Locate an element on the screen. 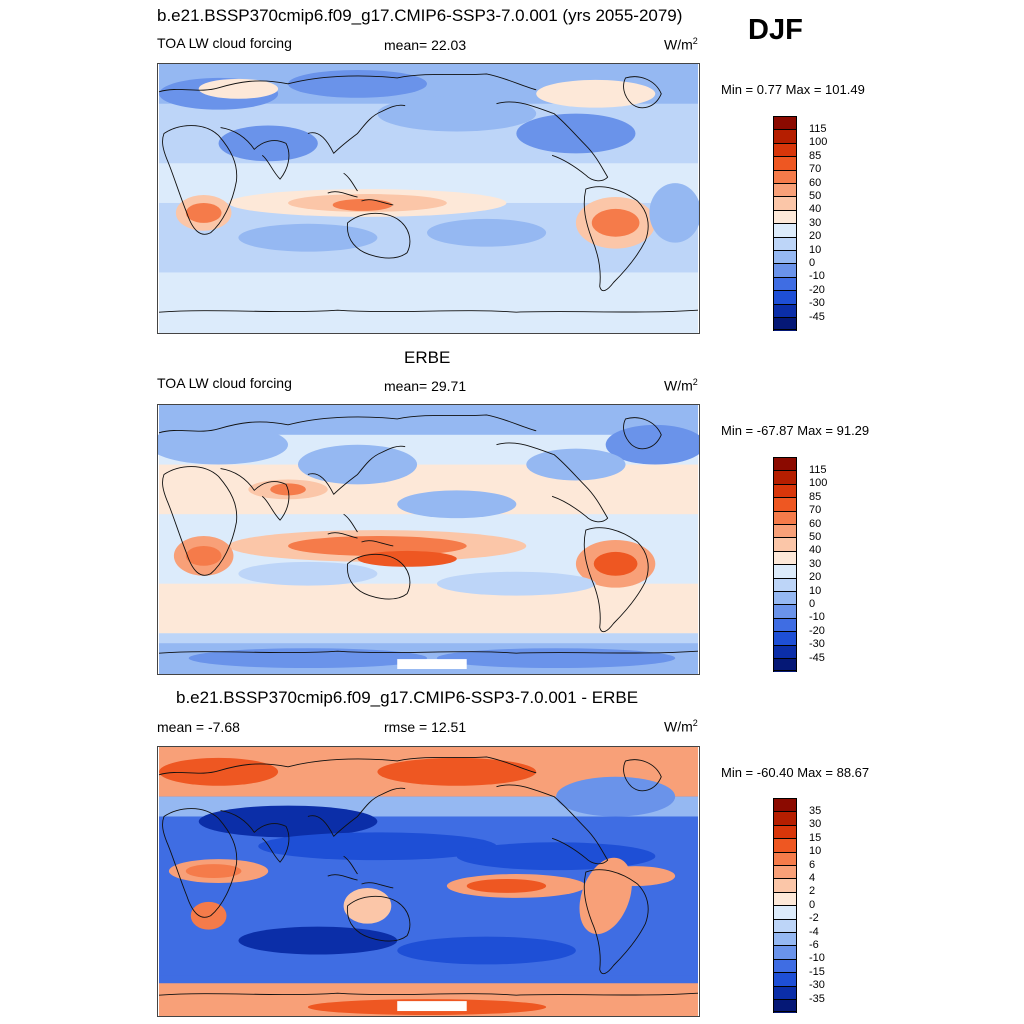 The height and width of the screenshot is (1024, 1024). panel-3-left-label: mean = -7.68 is located at coordinates (198, 727).